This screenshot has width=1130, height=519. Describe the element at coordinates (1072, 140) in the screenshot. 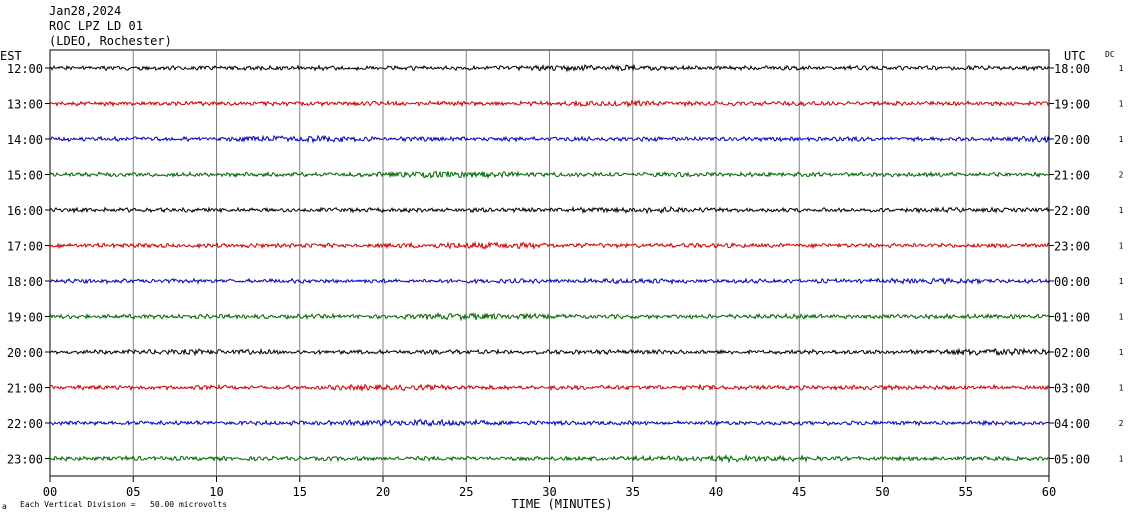

I see `utc-hour-label: 20:00` at that location.